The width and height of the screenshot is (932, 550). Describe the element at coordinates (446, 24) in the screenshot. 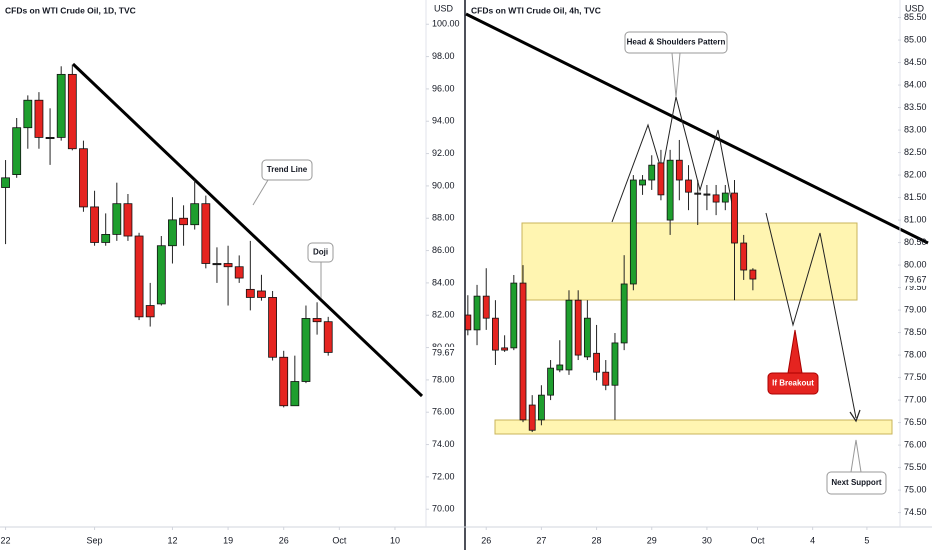

I see `y-tick-label: 100.00` at that location.